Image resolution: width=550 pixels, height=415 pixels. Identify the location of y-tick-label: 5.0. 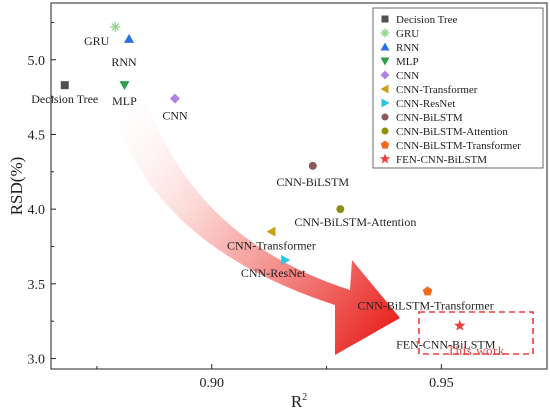
(37, 61).